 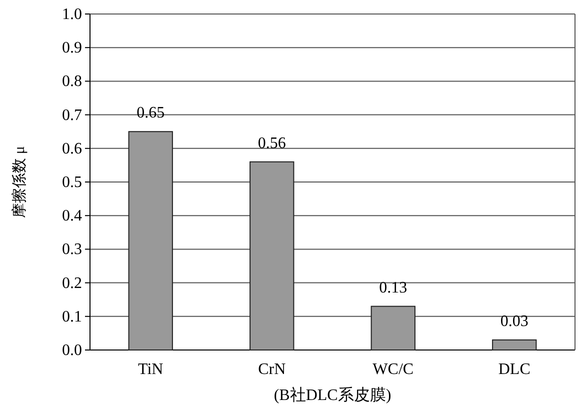 What do you see at coordinates (272, 143) in the screenshot?
I see `data-label: 0.56` at bounding box center [272, 143].